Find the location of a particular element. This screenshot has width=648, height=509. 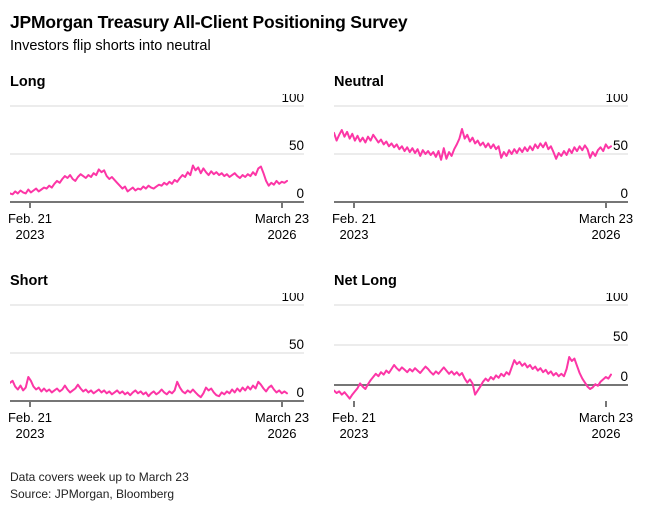

net-long-line-chart: 100 50 0 is located at coordinates (481, 350).